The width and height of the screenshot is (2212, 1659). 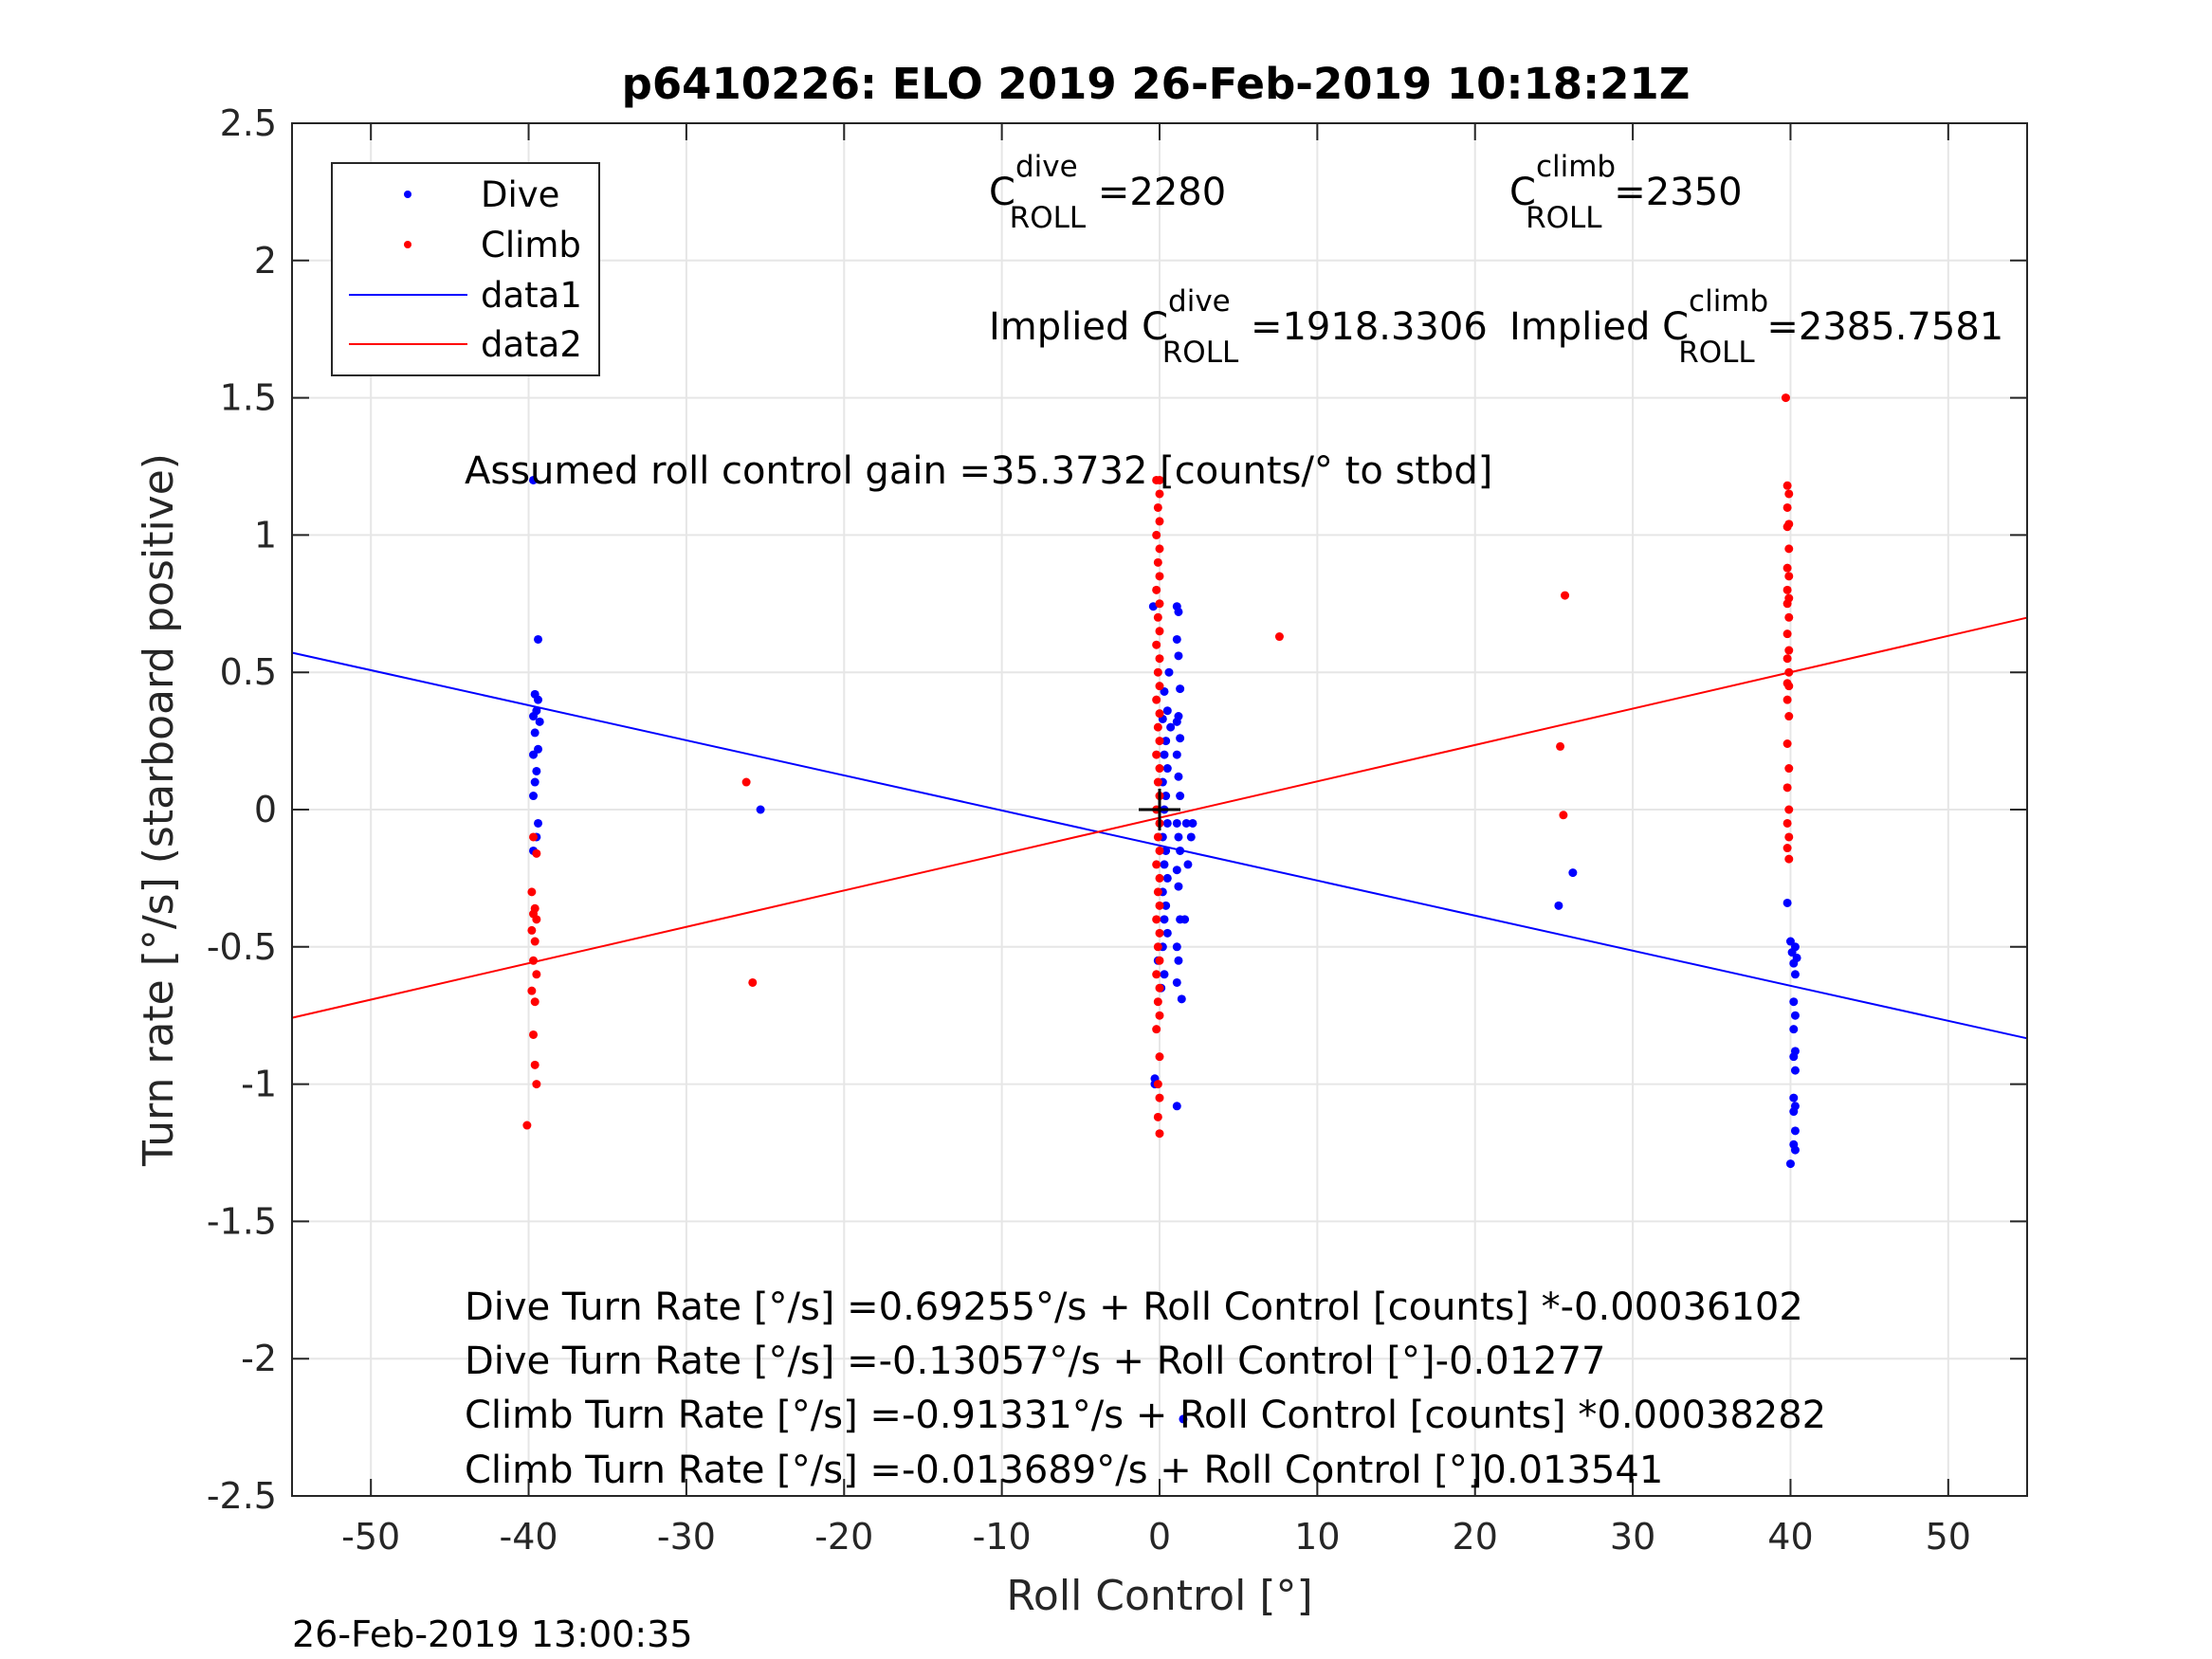 I want to click on legend-dive-label: Dive, so click(x=520, y=194).